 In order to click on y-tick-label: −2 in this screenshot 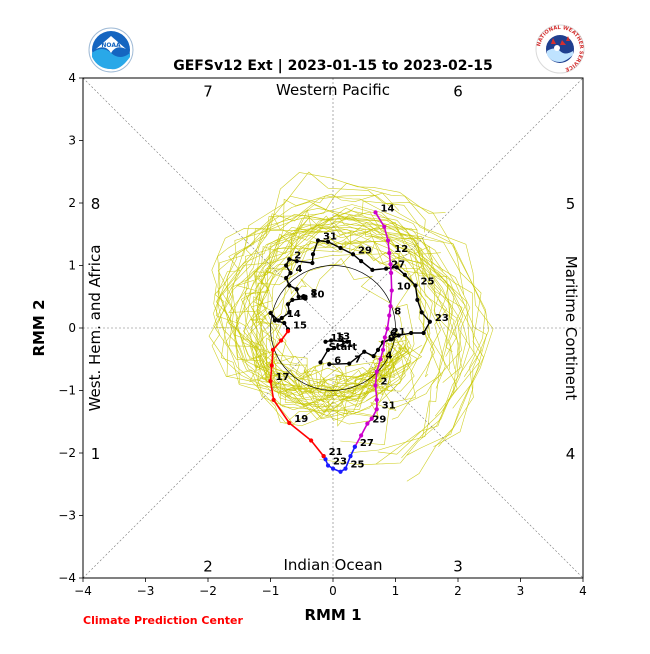, I will do `click(67, 453)`.